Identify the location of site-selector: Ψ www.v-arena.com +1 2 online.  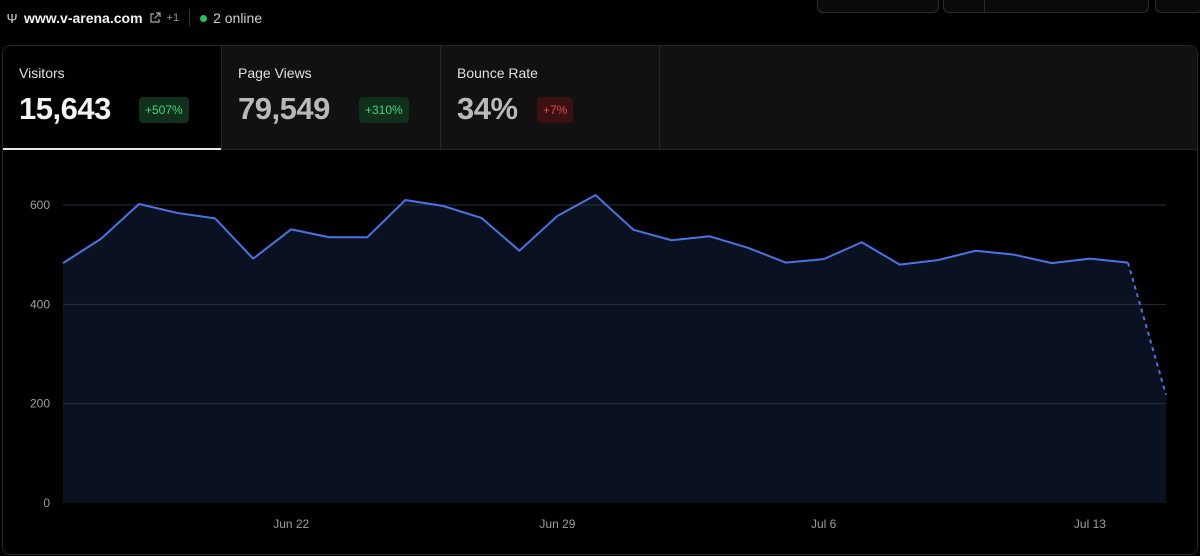
(134, 18).